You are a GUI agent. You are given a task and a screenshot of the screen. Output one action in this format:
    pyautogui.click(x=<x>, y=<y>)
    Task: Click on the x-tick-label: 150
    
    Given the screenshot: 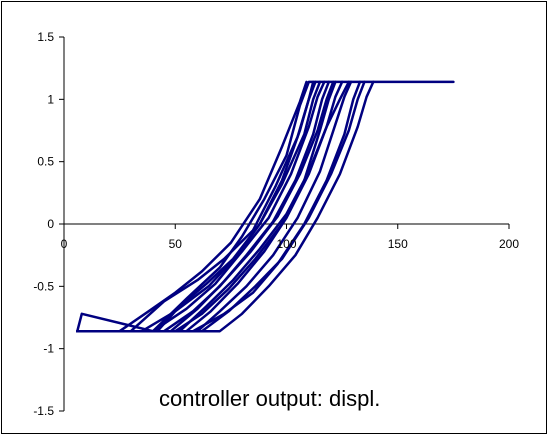 What is the action you would take?
    pyautogui.click(x=398, y=244)
    